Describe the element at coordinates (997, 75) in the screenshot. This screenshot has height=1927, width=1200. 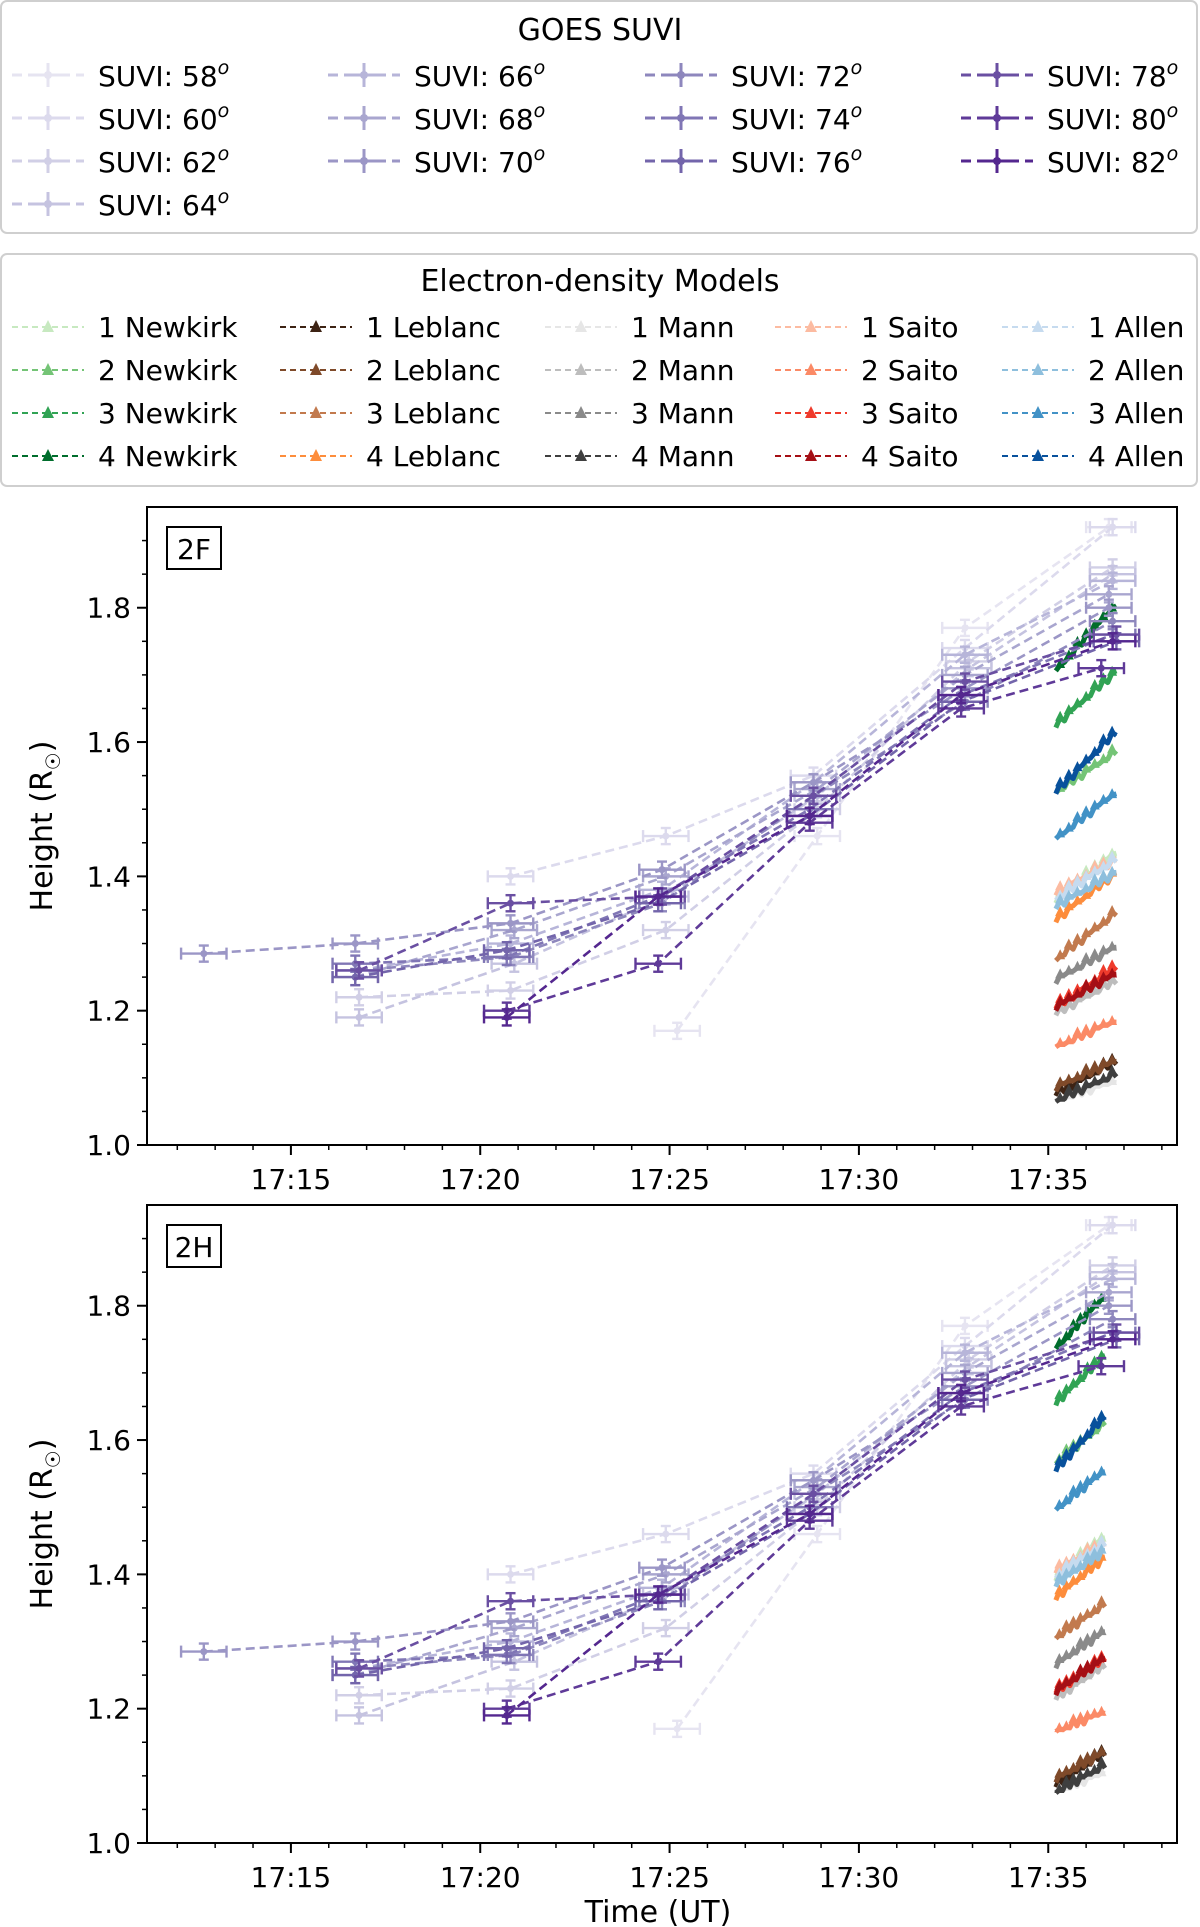
I see `legend-marker` at that location.